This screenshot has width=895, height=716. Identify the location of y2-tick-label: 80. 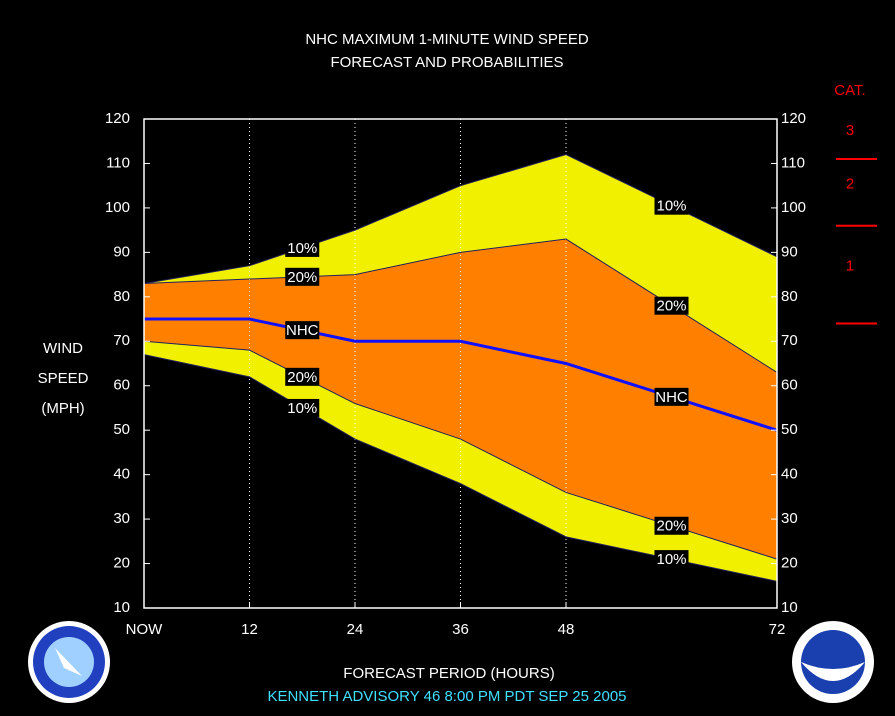
(789, 296).